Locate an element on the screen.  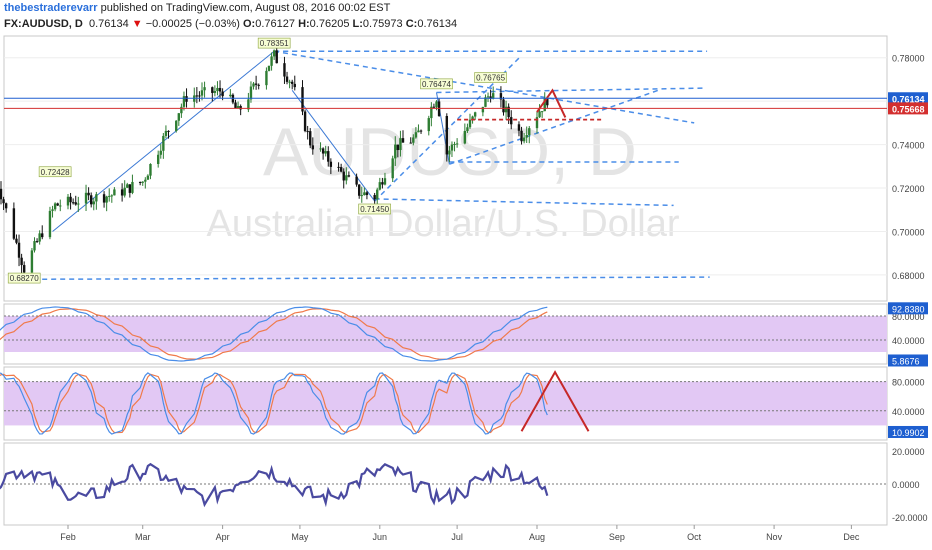
author-link: thebestraderevarr is located at coordinates (51, 8).